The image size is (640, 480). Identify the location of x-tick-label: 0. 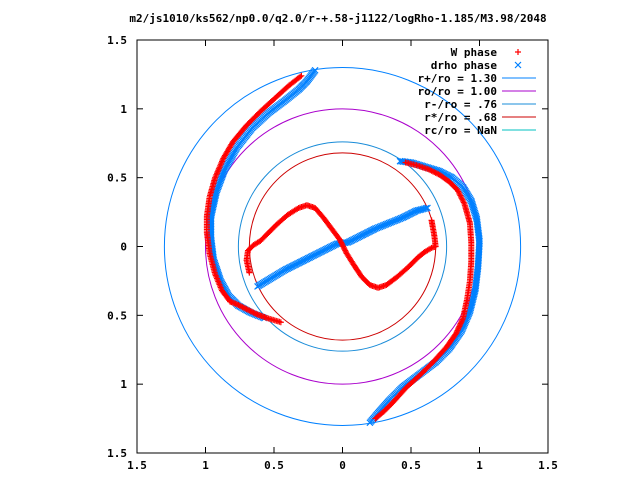
(342, 465).